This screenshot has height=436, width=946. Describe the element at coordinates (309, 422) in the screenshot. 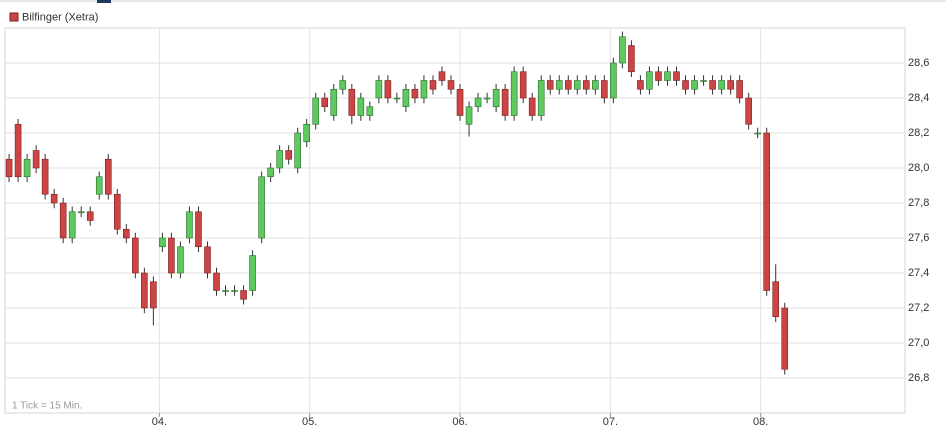

I see `x-tick-label: 05.` at that location.